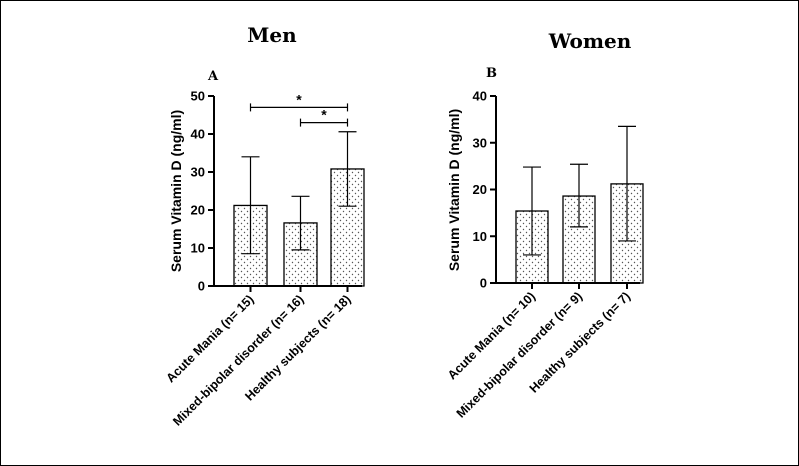  What do you see at coordinates (491, 73) in the screenshot?
I see `chart-b-panel-label: B` at bounding box center [491, 73].